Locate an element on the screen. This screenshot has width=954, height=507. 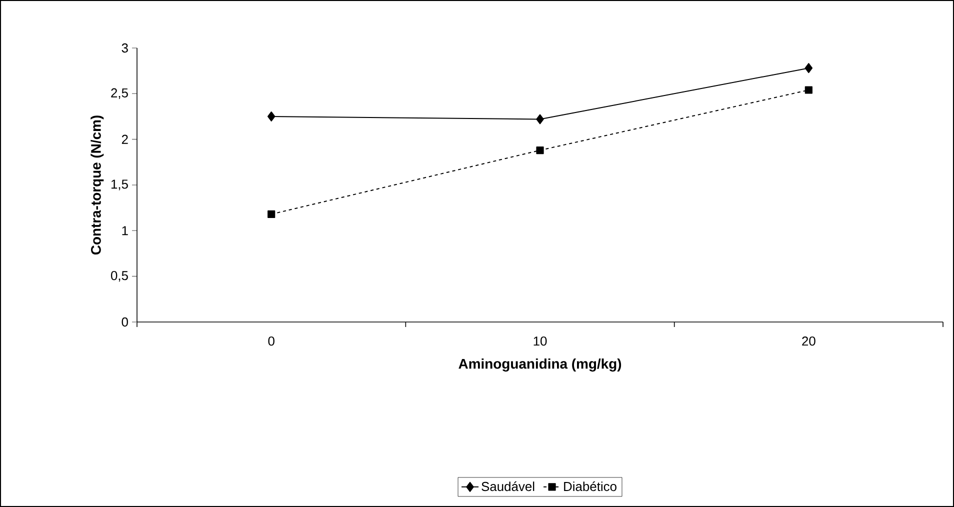
y-tick-label: 3 is located at coordinates (125, 48).